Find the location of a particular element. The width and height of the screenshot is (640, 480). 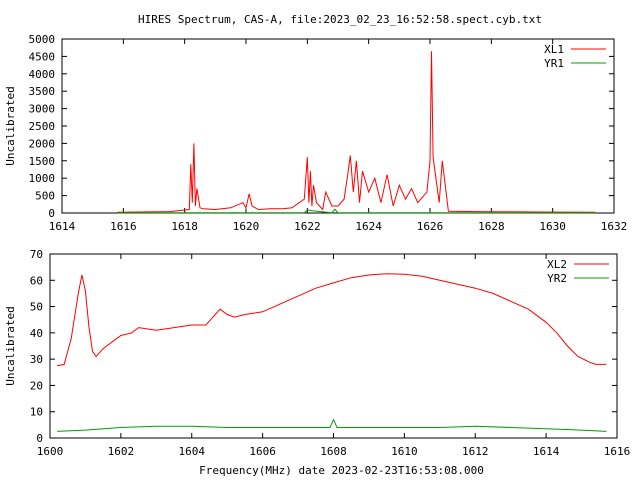

x-tick-label: 1622 is located at coordinates (307, 226).